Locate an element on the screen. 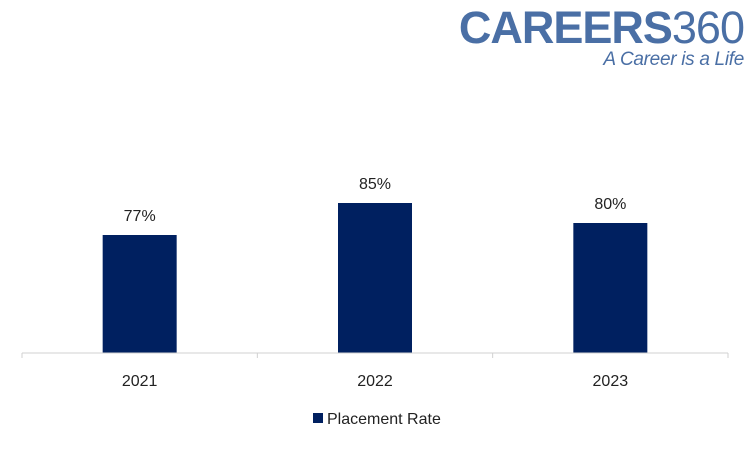  bar-2022 is located at coordinates (375, 278).